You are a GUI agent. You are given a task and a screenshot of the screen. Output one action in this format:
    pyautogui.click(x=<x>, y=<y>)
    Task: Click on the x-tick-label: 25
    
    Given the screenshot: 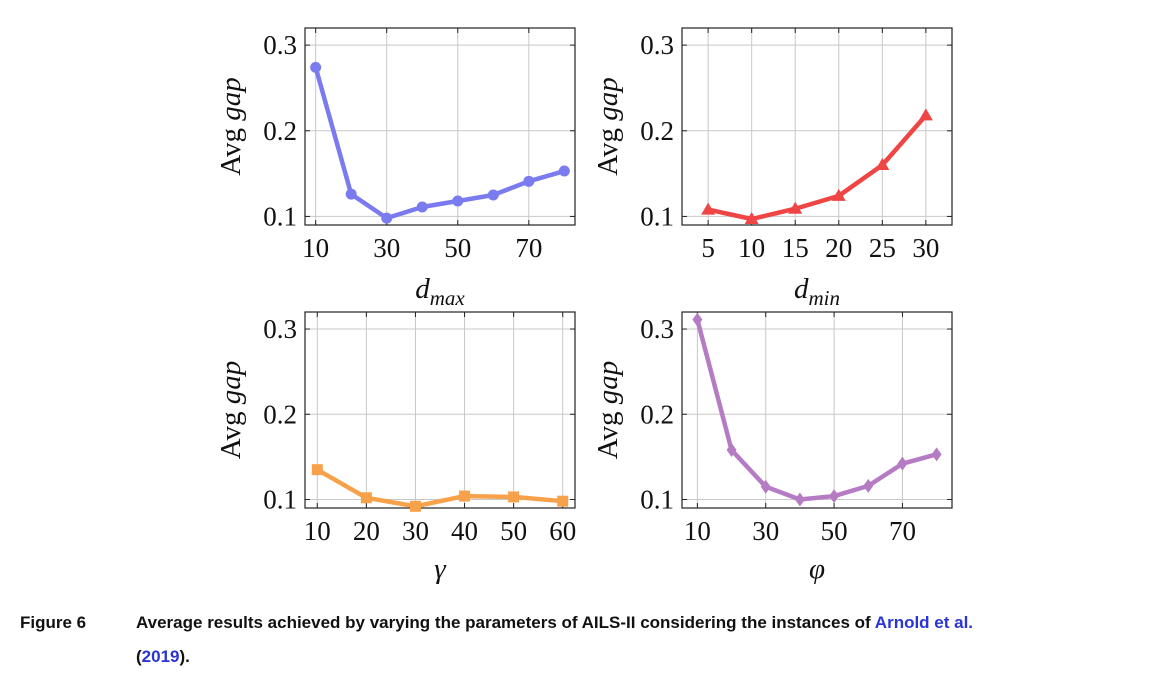 What is the action you would take?
    pyautogui.click(x=882, y=248)
    